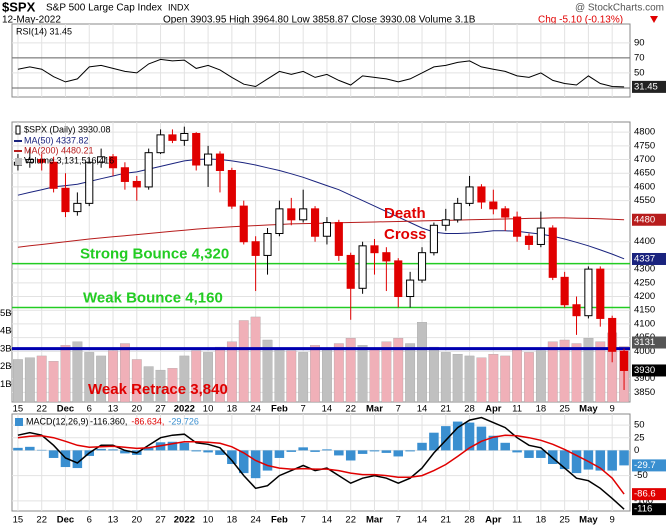 This screenshot has height=527, width=667. Describe the element at coordinates (158, 389) in the screenshot. I see `annotation: Weak Retrace 3,840` at that location.